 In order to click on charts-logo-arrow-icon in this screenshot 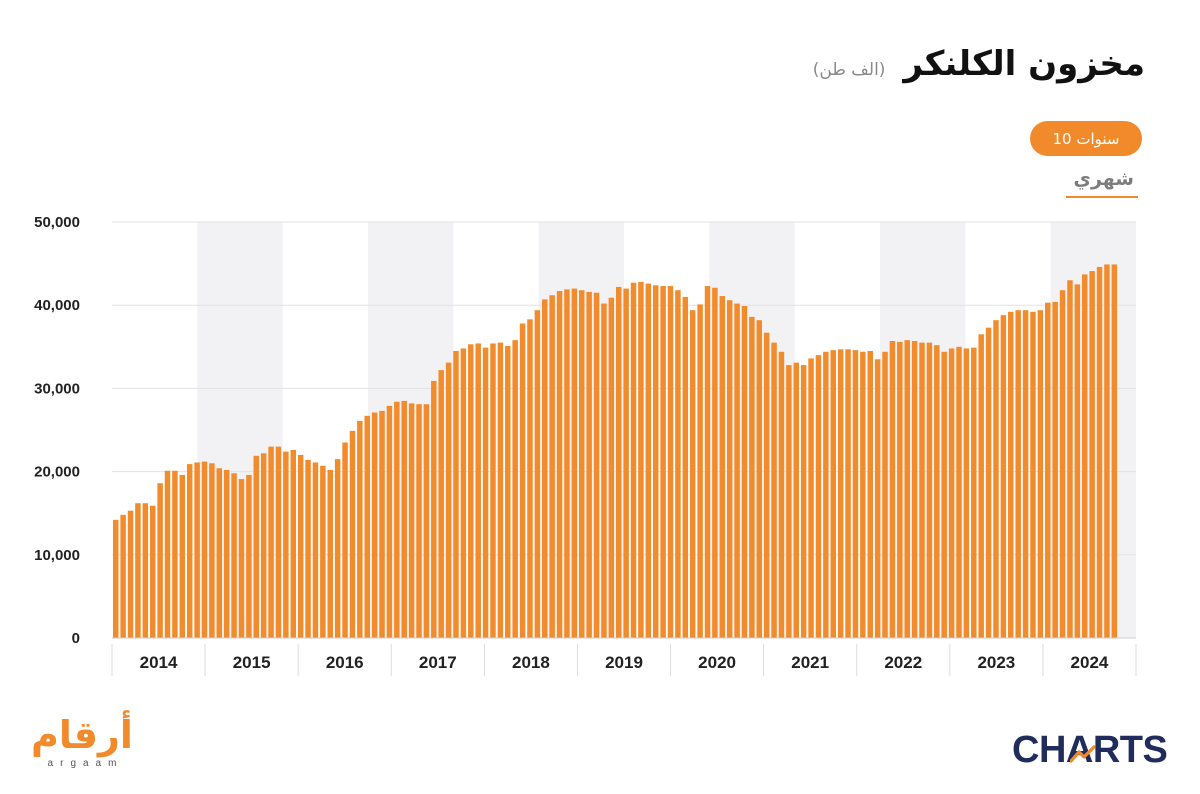, I will do `click(1083, 754)`.